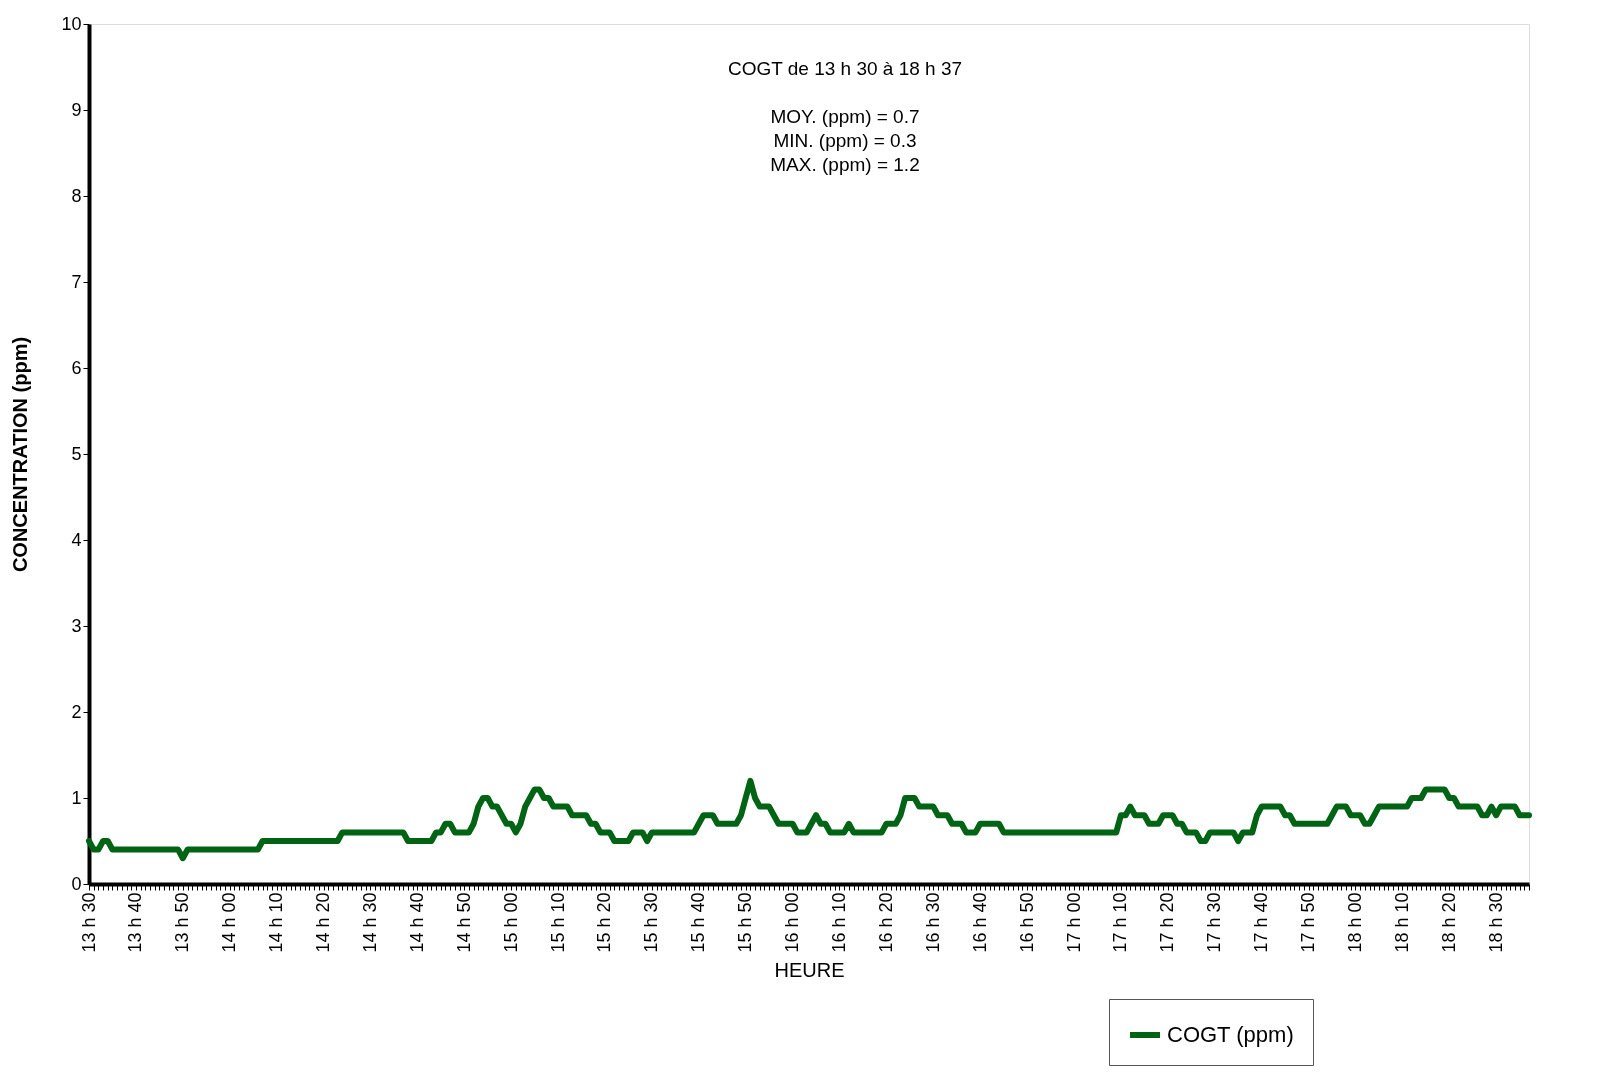 The image size is (1610, 1086). Describe the element at coordinates (229, 922) in the screenshot. I see `x-tick-label: 14 h 00` at that location.